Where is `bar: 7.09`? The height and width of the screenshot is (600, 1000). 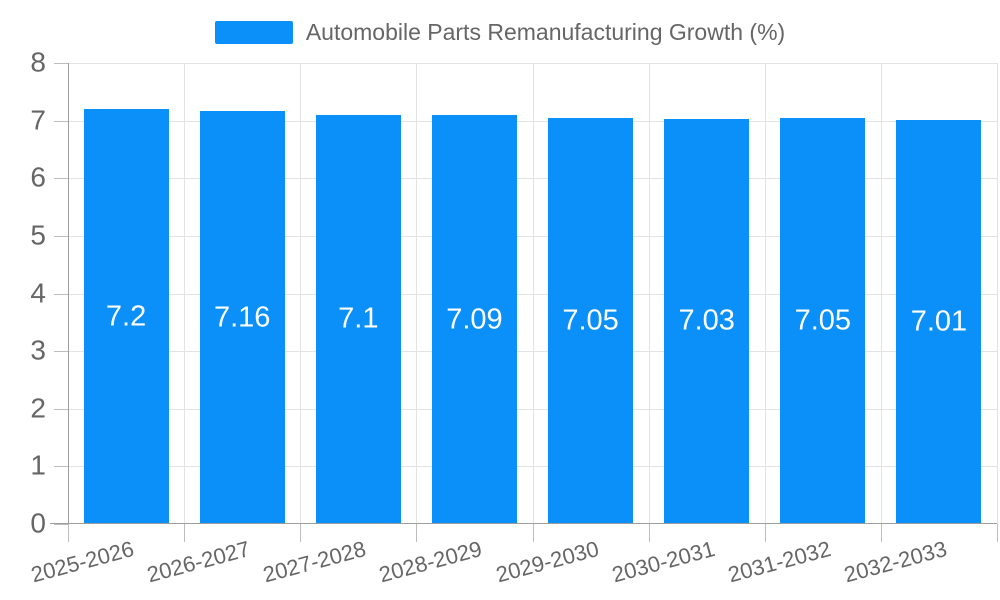 bar: 7.09 is located at coordinates (474, 319).